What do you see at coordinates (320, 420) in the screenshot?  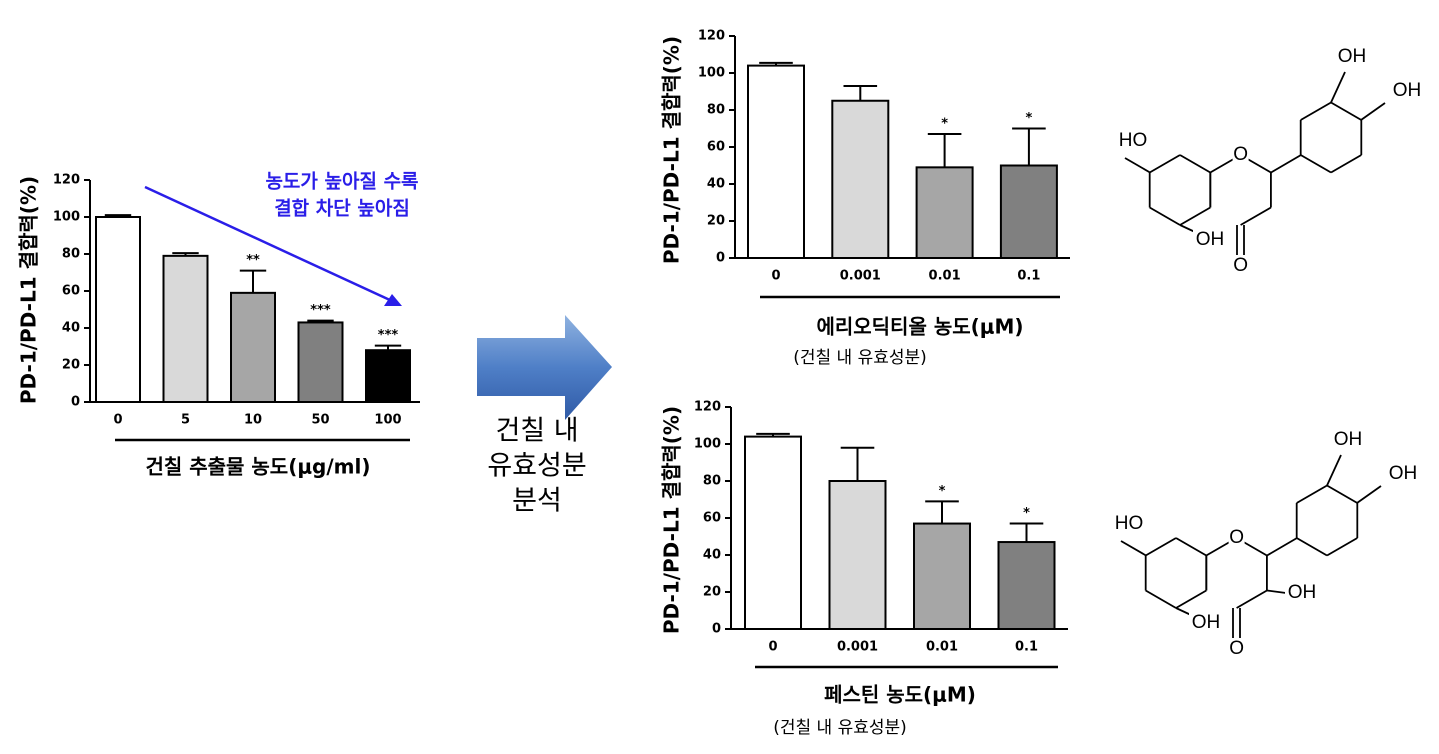 I see `x-tick-label: 50` at bounding box center [320, 420].